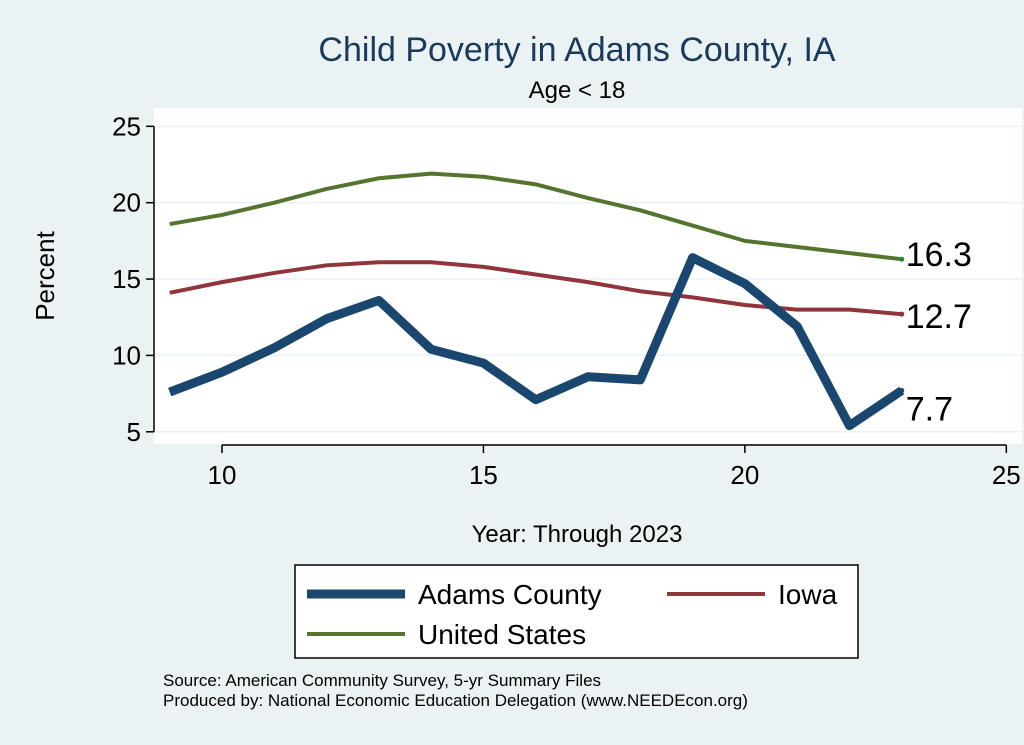 This screenshot has width=1024, height=745. I want to click on legend-label: United States, so click(502, 634).